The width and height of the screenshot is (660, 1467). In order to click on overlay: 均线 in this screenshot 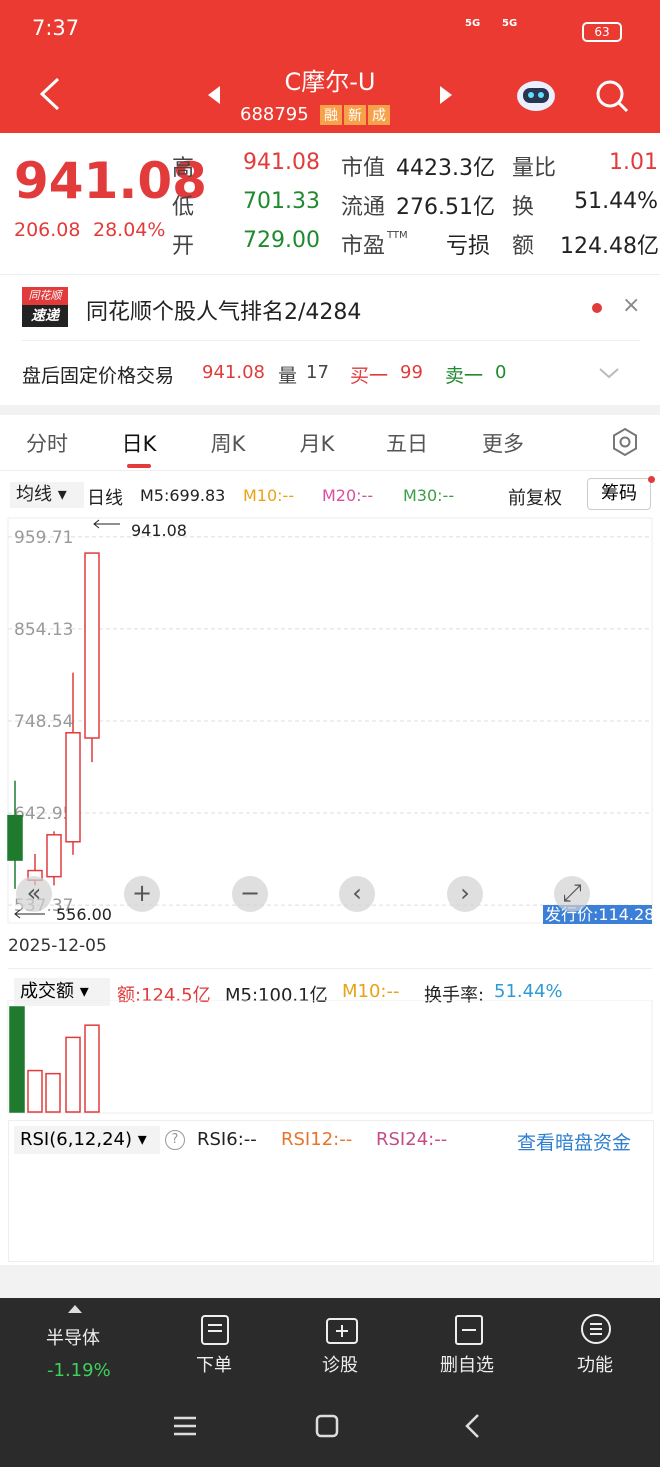, I will do `click(34, 494)`.